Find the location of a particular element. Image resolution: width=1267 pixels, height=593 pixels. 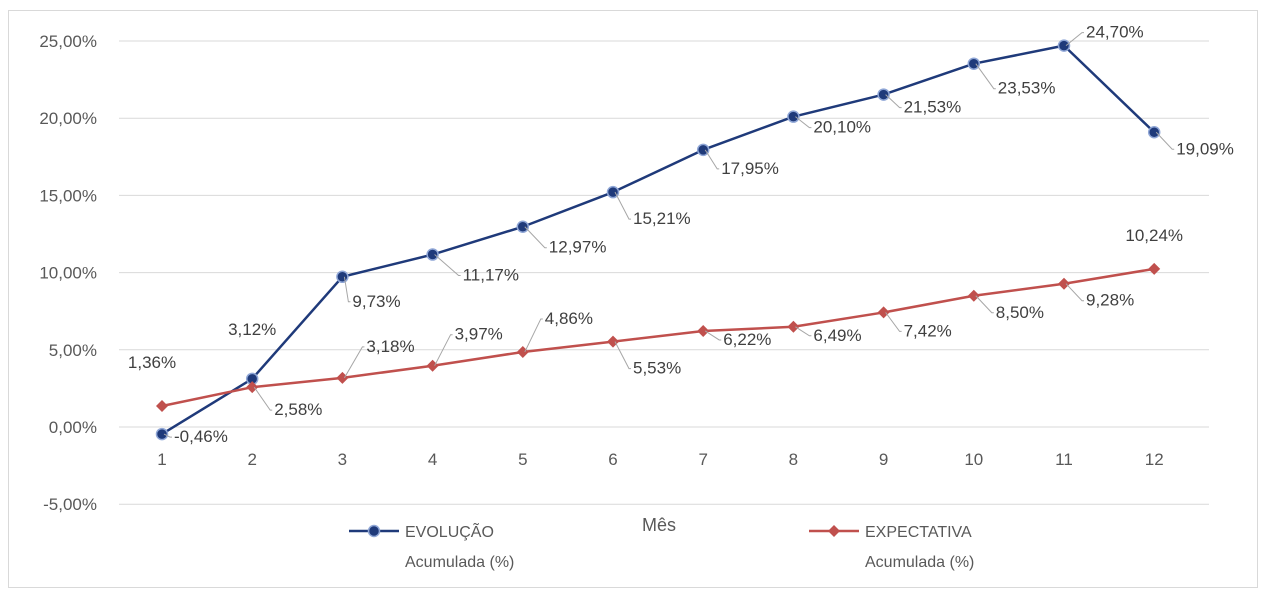

data-label: 3,18% is located at coordinates (390, 346).